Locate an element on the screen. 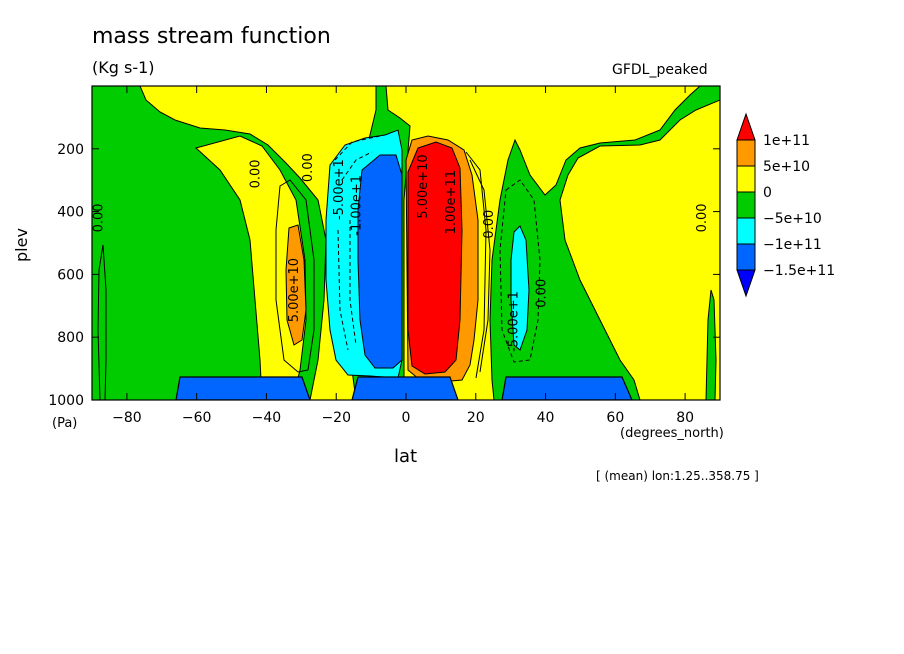 The width and height of the screenshot is (904, 654). field-blue-south is located at coordinates (380, 261).